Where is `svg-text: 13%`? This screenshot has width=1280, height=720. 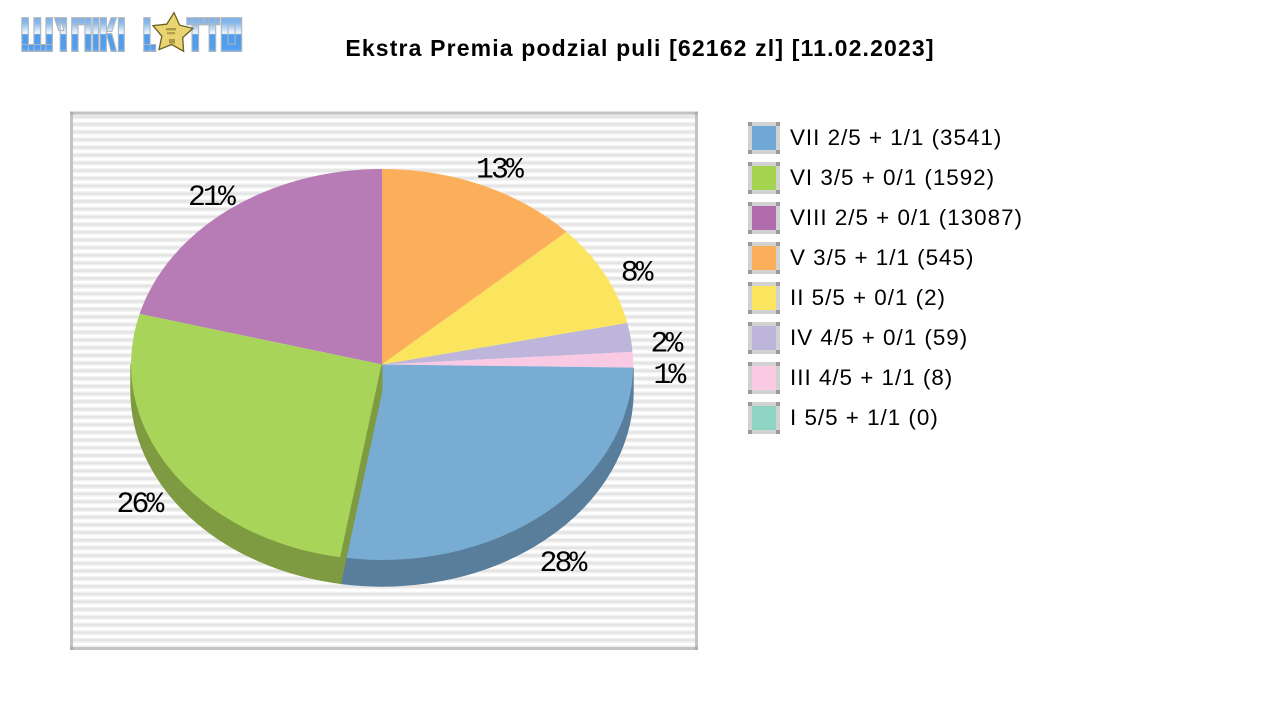 svg-text: 13% is located at coordinates (500, 170).